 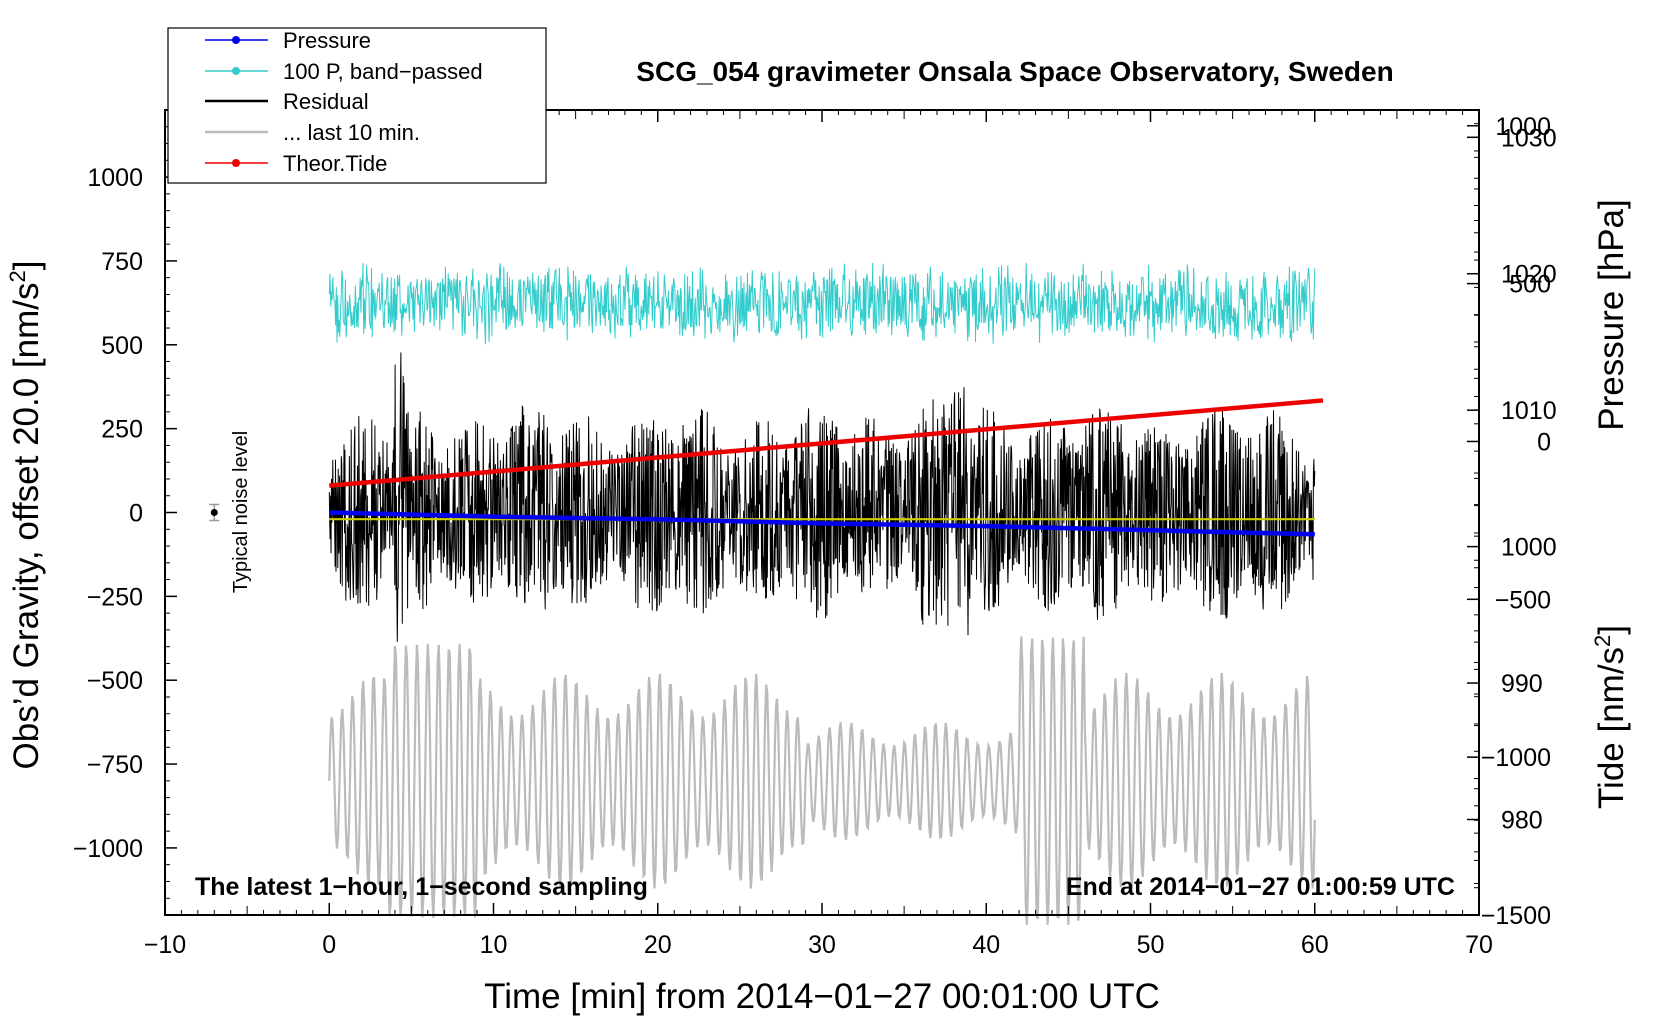 I want to click on y-tick-label: 0, so click(x=136, y=514).